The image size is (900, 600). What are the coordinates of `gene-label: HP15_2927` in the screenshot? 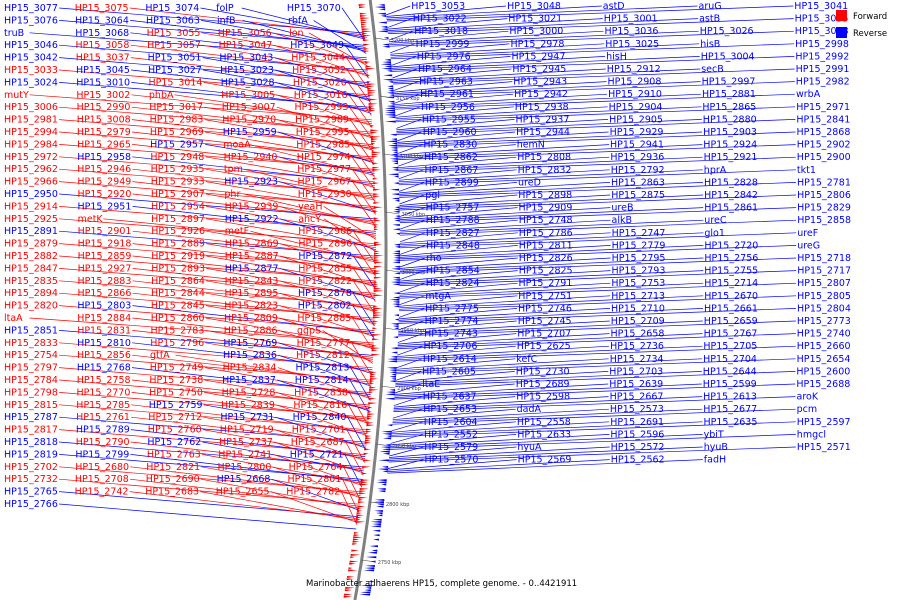 It's located at (105, 268).